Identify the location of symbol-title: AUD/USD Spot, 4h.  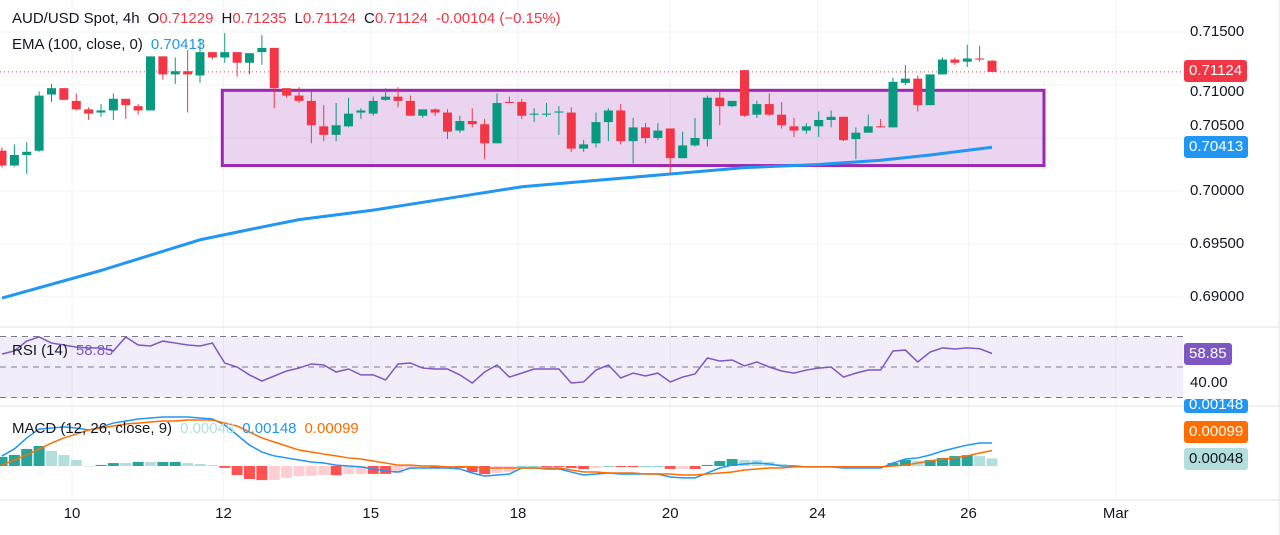
(76, 18).